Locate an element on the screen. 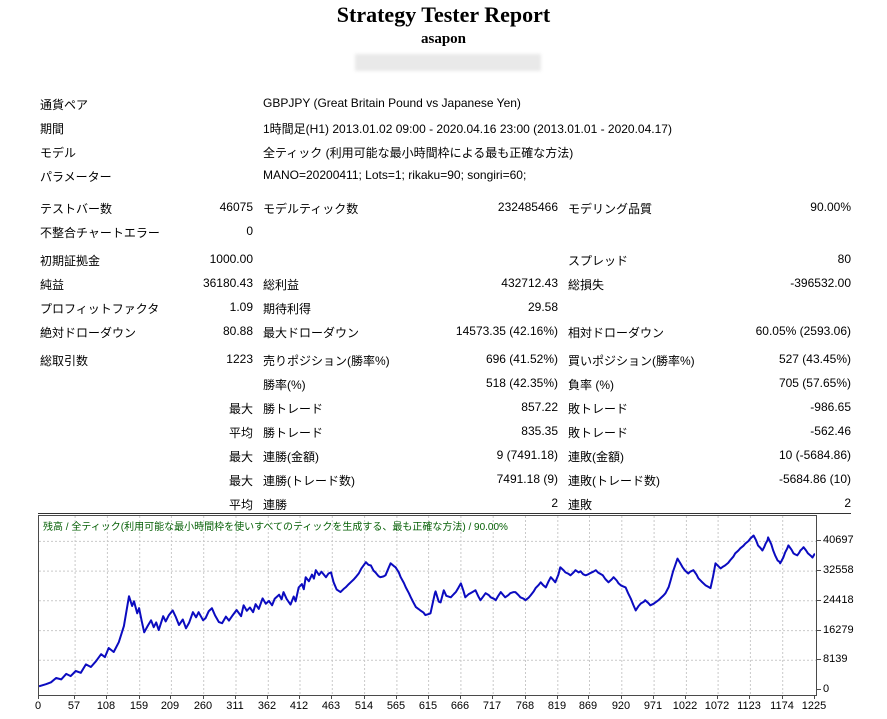 This screenshot has width=887, height=719. table-row: モデル 全ティック (利用可能な最小時間枠による最も正確な方法) is located at coordinates (445, 156).